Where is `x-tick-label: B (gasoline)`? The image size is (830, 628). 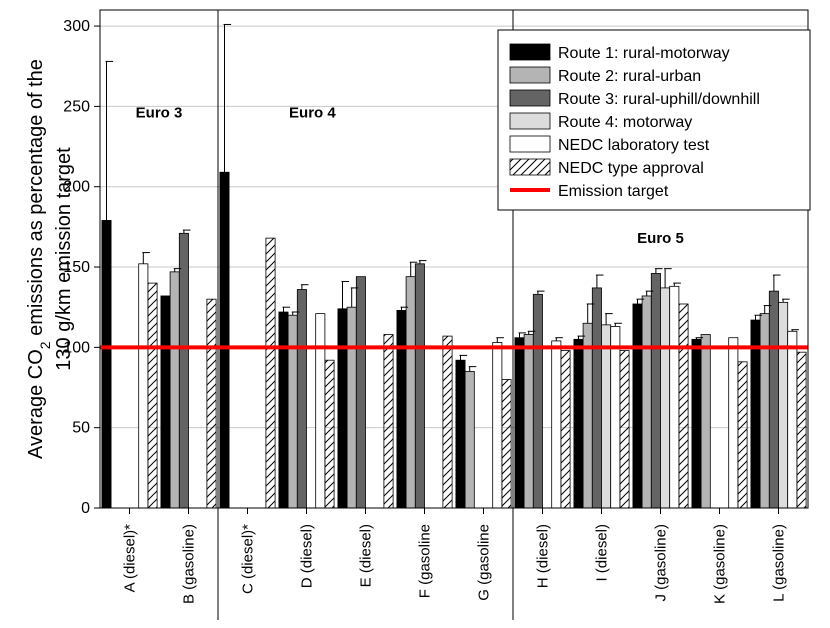 x-tick-label: B (gasoline) is located at coordinates (189, 564).